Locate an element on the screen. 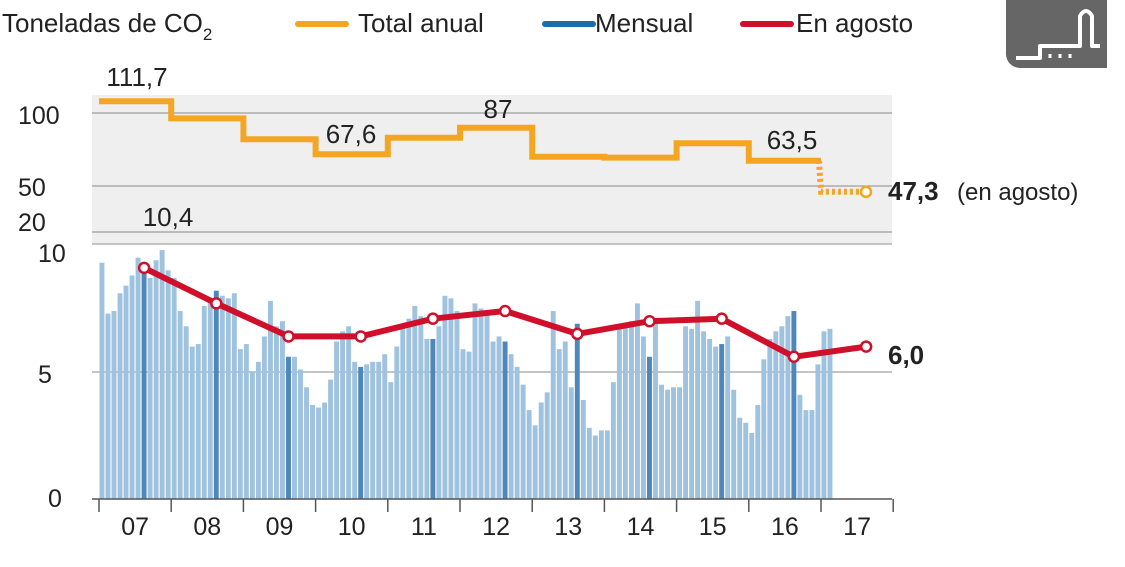  x-tick-label: 14 is located at coordinates (641, 527).